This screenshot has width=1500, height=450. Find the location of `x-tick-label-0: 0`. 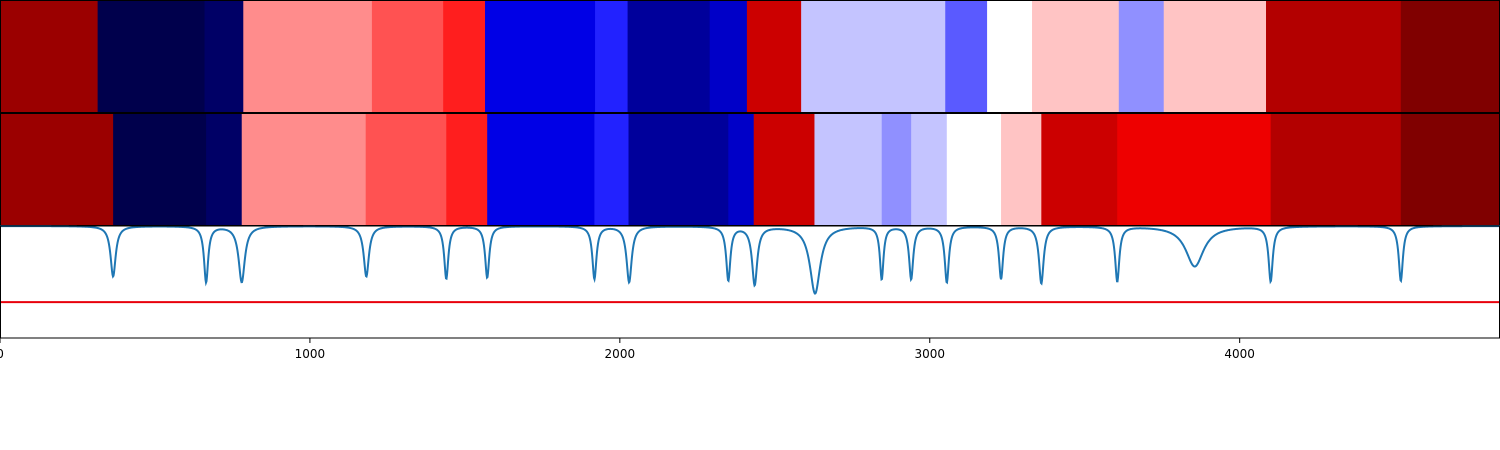

x-tick-label-0: 0 is located at coordinates (2, 354).